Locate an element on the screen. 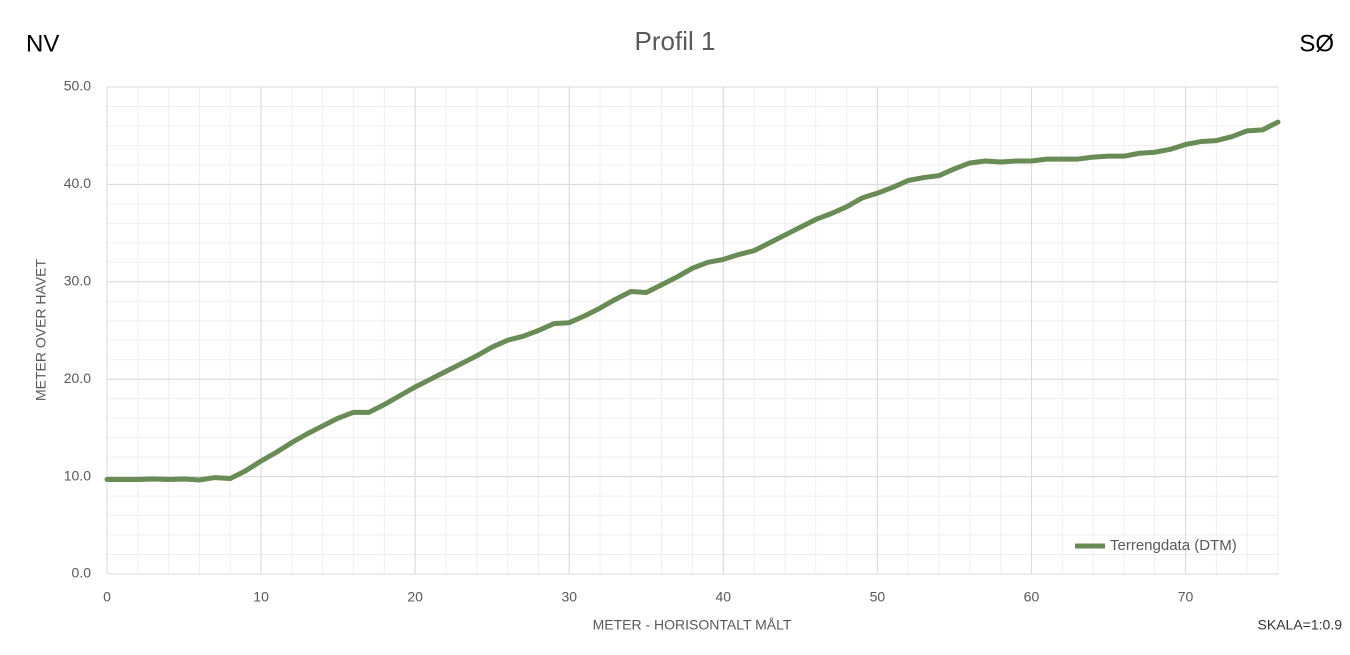 The image size is (1350, 655). corner-right: SØ is located at coordinates (1316, 43).